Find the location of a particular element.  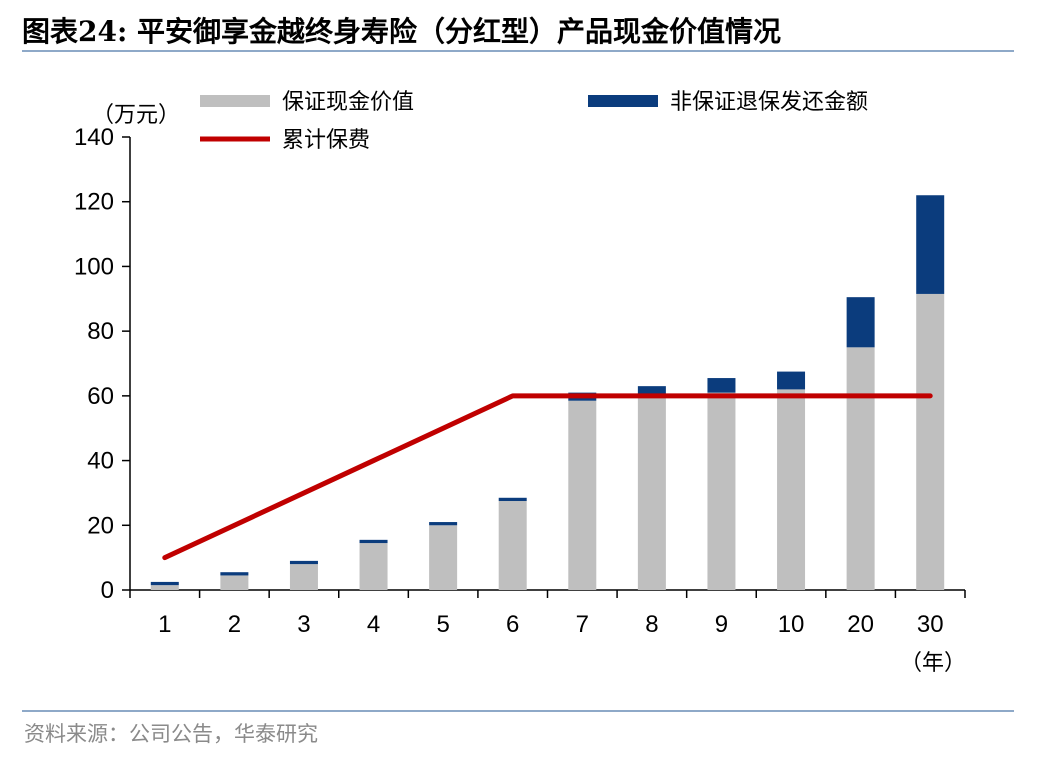

y-tick-label: 120 is located at coordinates (94, 202).